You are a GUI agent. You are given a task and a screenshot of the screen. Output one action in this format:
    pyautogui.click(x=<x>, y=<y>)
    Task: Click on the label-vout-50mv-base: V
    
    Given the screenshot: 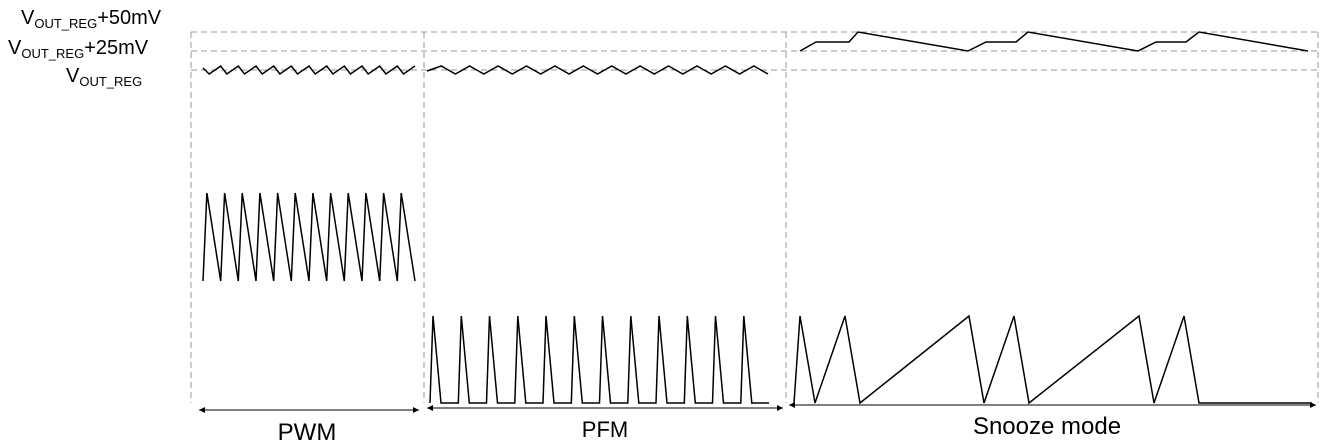 What is the action you would take?
    pyautogui.click(x=28, y=18)
    